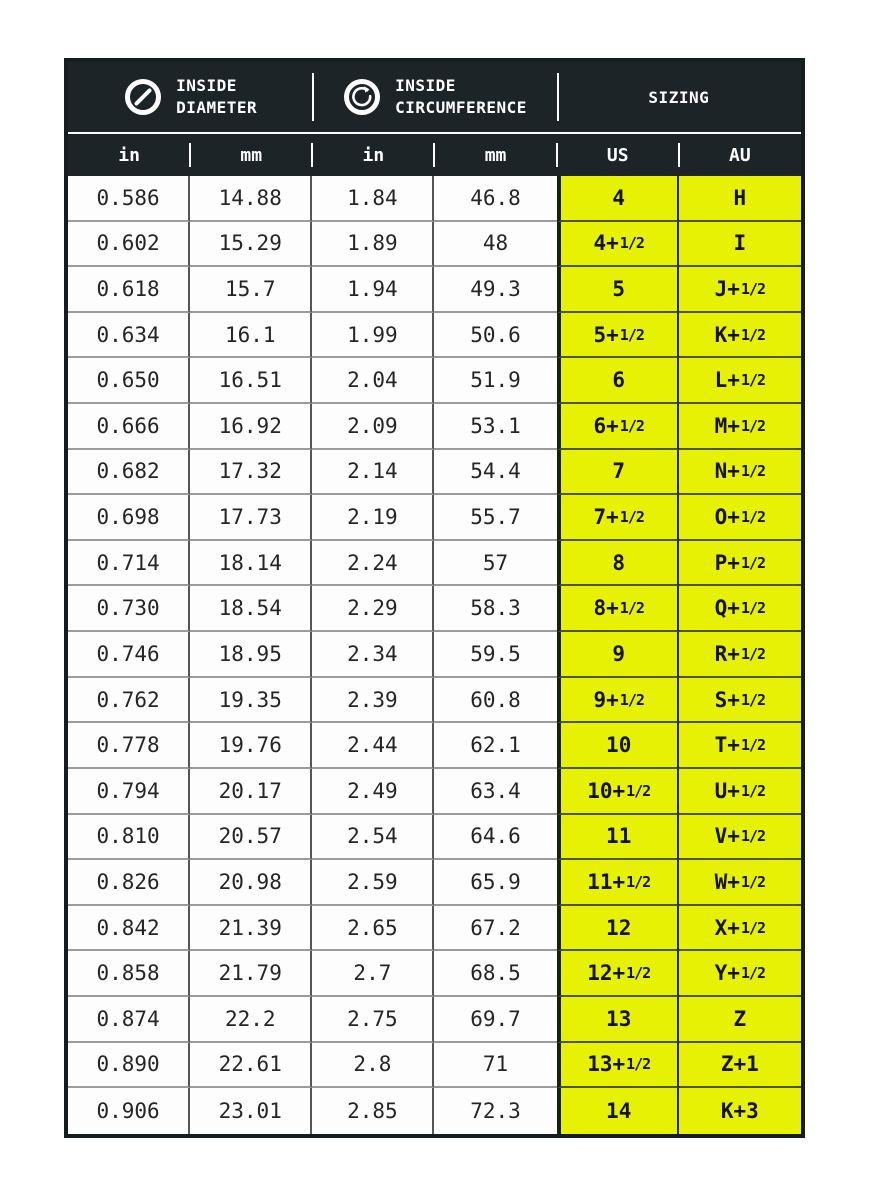  What do you see at coordinates (251, 883) in the screenshot?
I see `measure-cell: 20.98` at bounding box center [251, 883].